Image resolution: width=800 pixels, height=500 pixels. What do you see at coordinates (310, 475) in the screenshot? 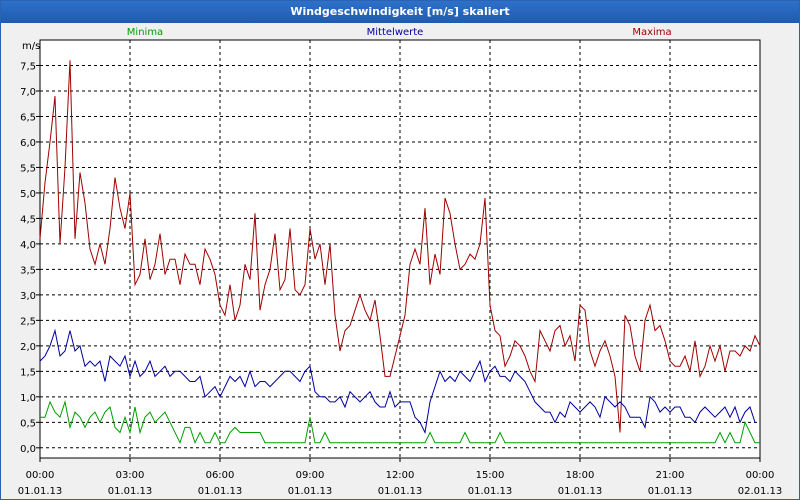
I see `x-tick-time: 09:00` at bounding box center [310, 475].